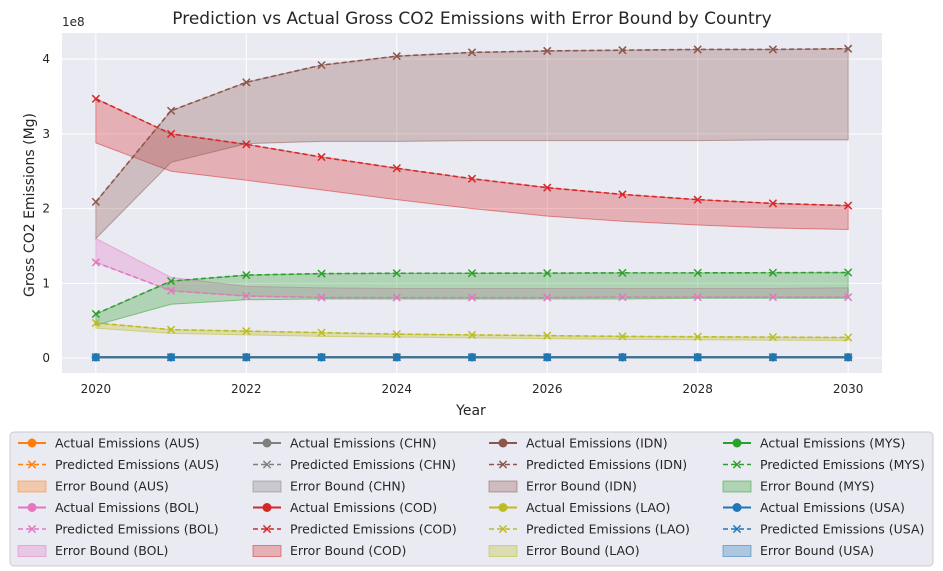 This screenshot has width=943, height=571. I want to click on legend-item: Predicted Emissions (MYS), so click(824, 464).